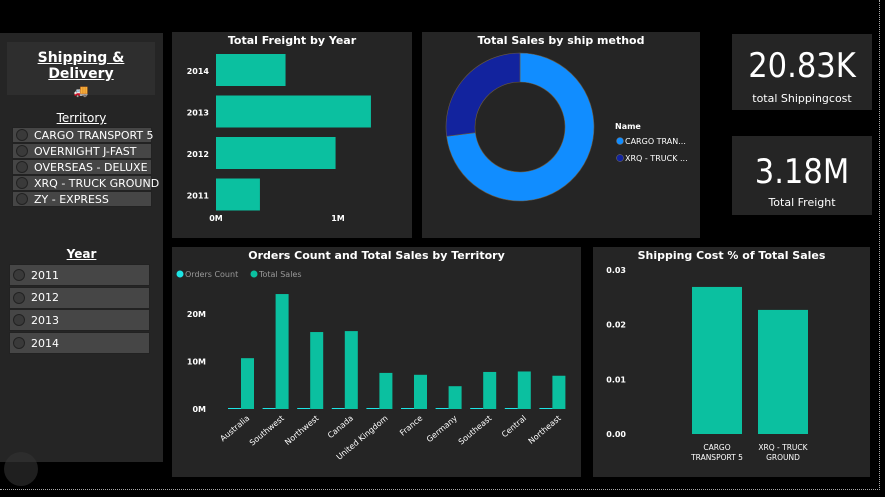 This screenshot has width=885, height=497. What do you see at coordinates (267, 431) in the screenshot?
I see `x-tick-label: Southwest` at bounding box center [267, 431].